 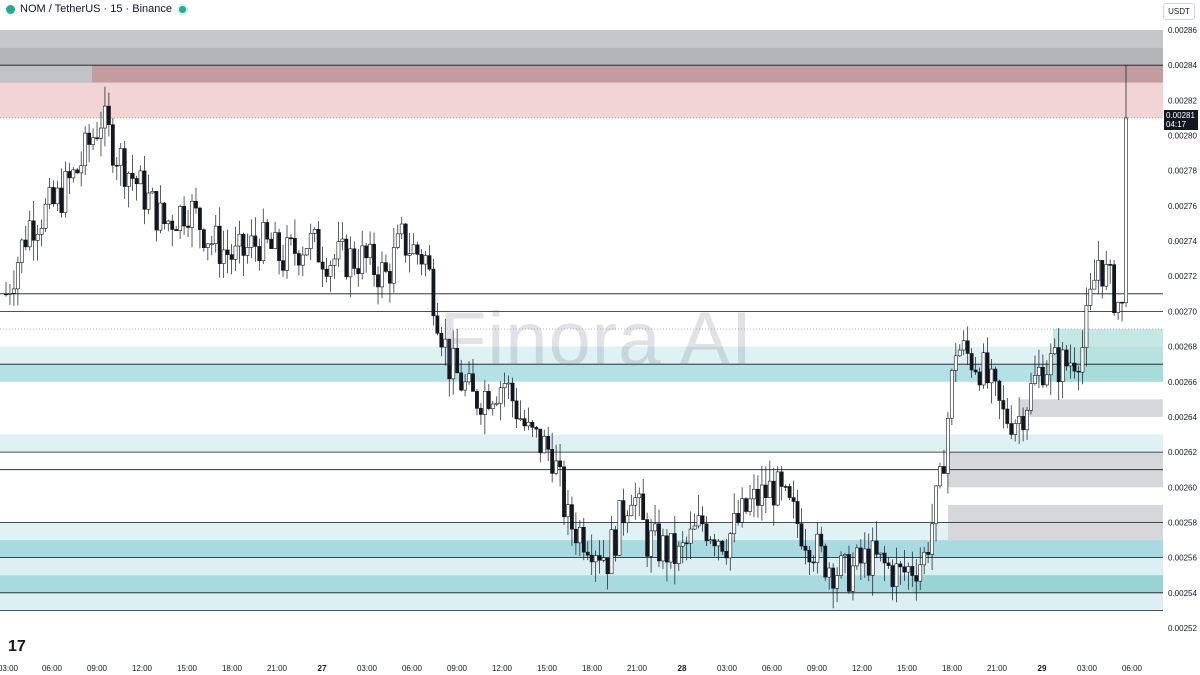 What do you see at coordinates (1179, 11) in the screenshot?
I see `currency-badge: USDT` at bounding box center [1179, 11].